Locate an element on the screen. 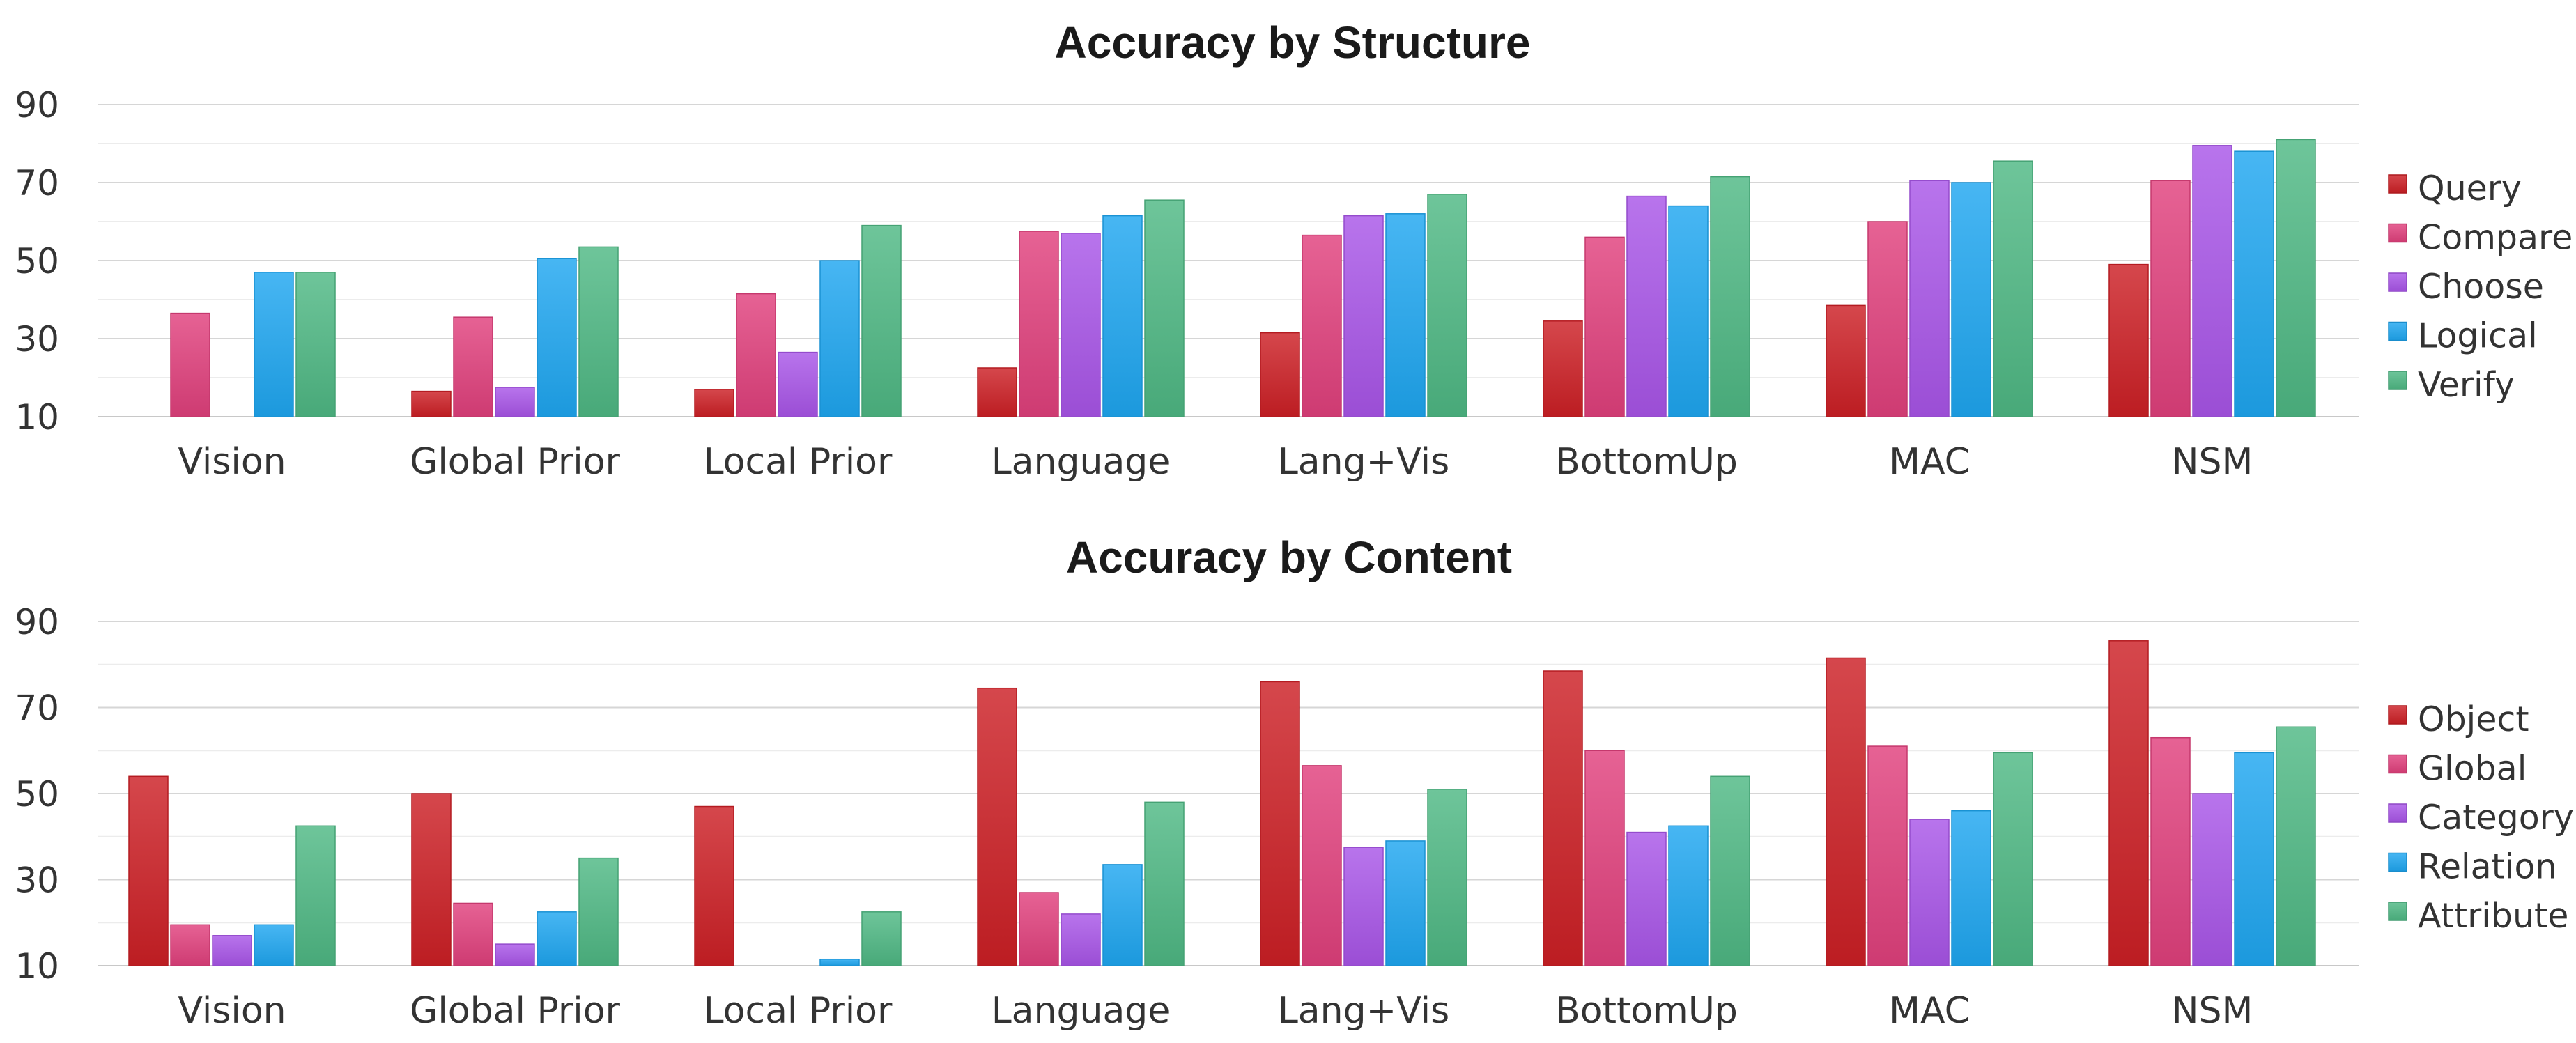 This screenshot has height=1043, width=2576. legend-label: Attribute is located at coordinates (2493, 916).